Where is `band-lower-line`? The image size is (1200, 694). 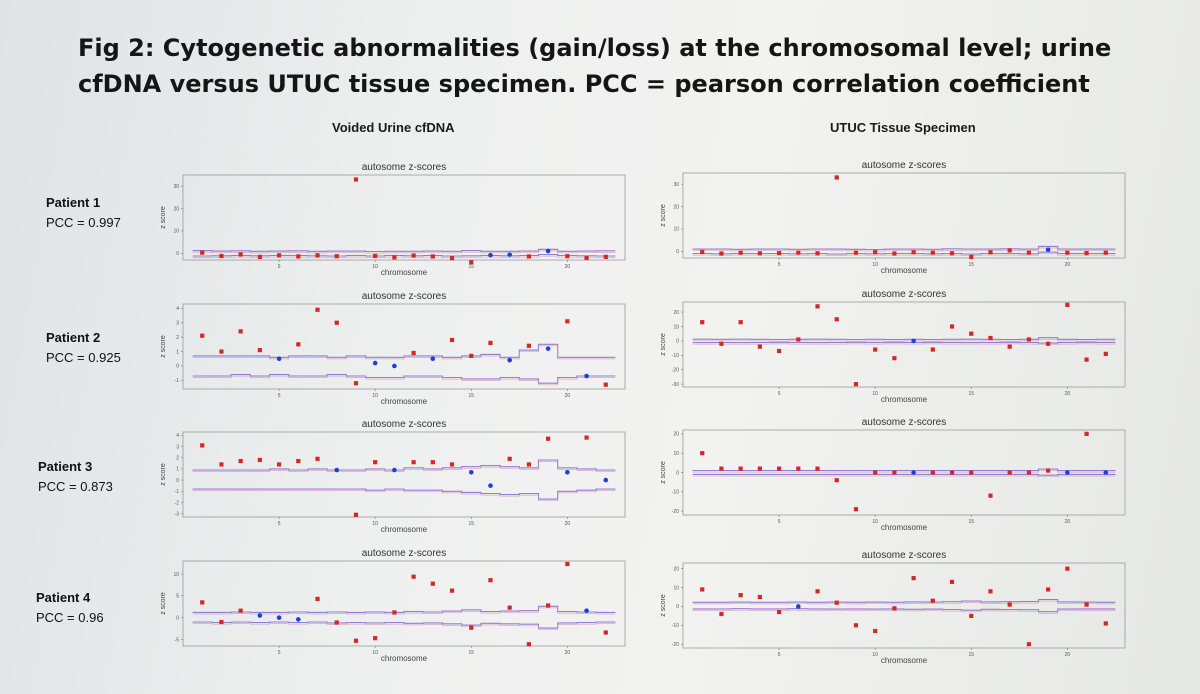
band-lower-line is located at coordinates (904, 474).